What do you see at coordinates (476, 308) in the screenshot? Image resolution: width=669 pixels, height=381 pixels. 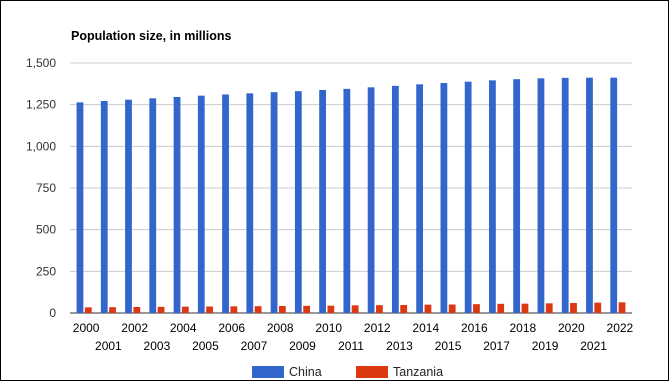 I see `bar-tanzania-2016` at bounding box center [476, 308].